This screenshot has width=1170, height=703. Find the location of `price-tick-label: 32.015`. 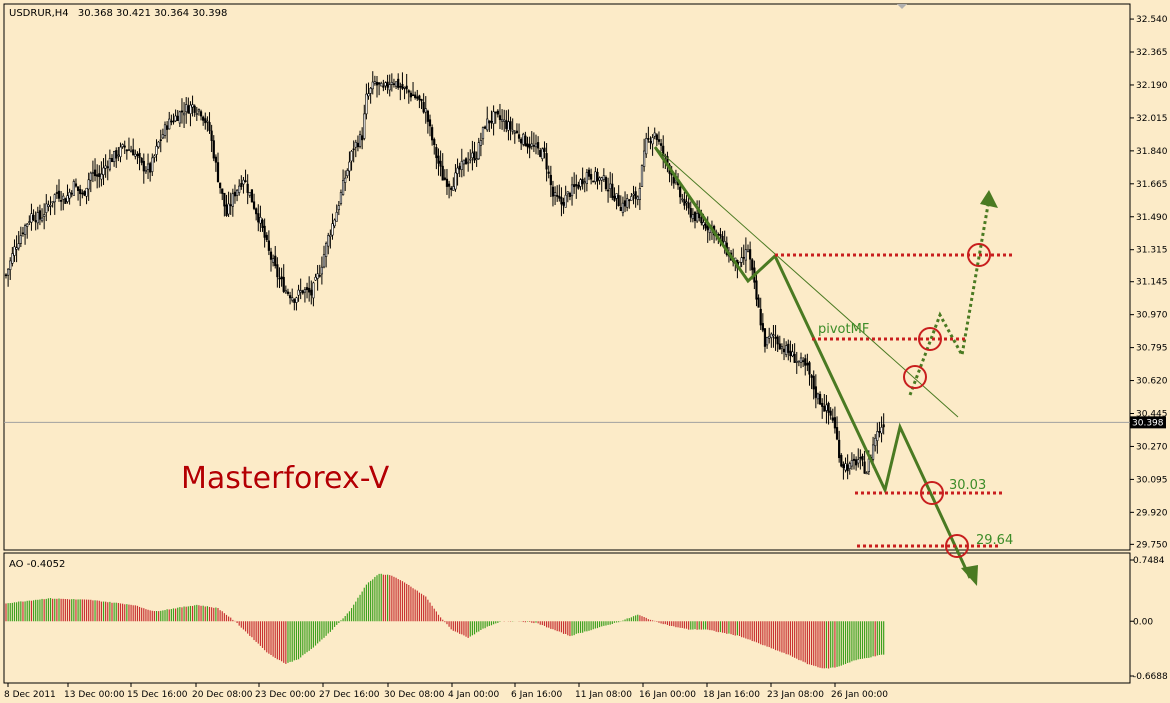

price-tick-label: 32.015 is located at coordinates (1152, 119).